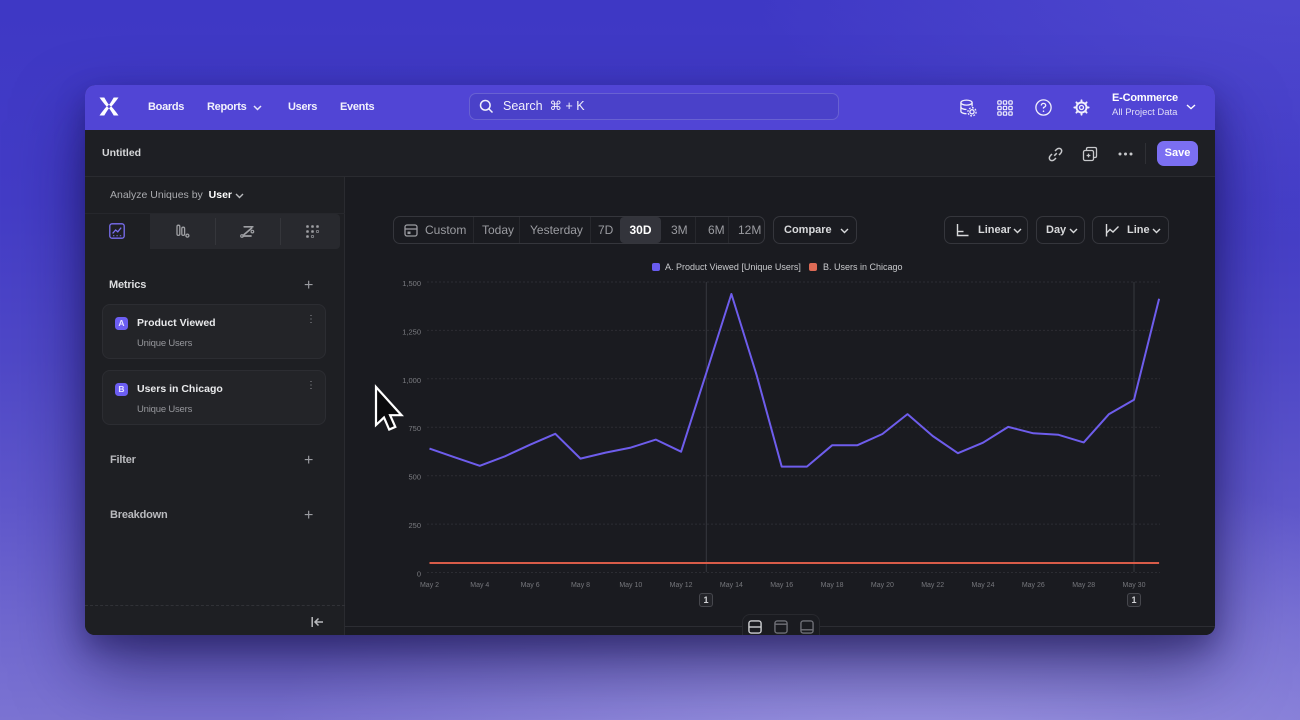 This screenshot has height=720, width=1300. I want to click on svg-text: May 22, so click(932, 585).